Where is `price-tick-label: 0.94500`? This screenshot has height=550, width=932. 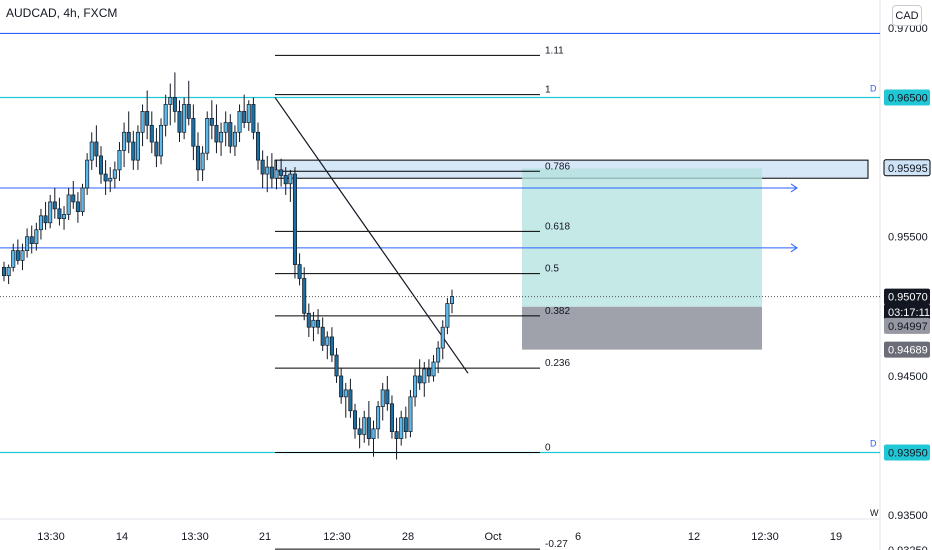
price-tick-label: 0.94500 is located at coordinates (908, 377).